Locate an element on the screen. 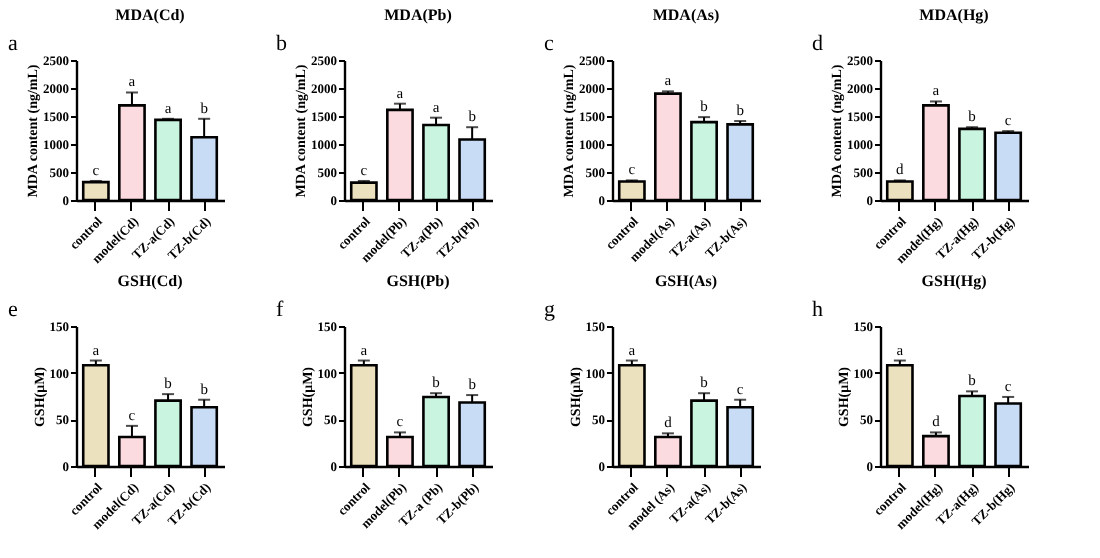  chart-title: GSH(Hg) is located at coordinates (954, 281).